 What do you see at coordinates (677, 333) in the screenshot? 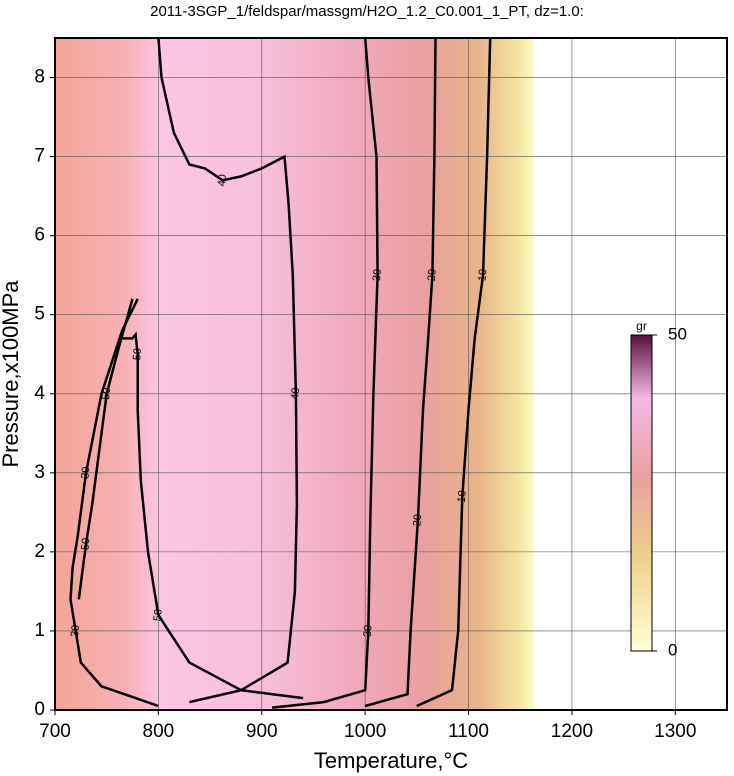
I see `colorbar-tick-label: 50` at bounding box center [677, 333].